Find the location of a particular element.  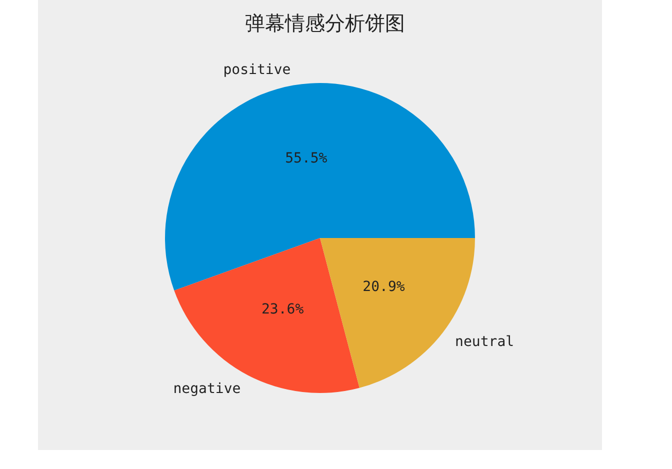

data-label: 55.5% is located at coordinates (306, 158).